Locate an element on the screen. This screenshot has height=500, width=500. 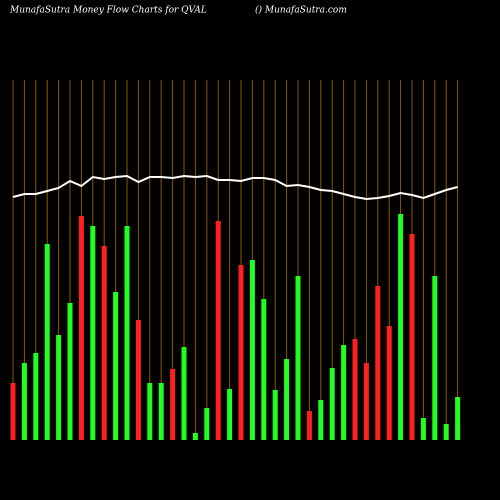
money-flow-line is located at coordinates (235, 187).